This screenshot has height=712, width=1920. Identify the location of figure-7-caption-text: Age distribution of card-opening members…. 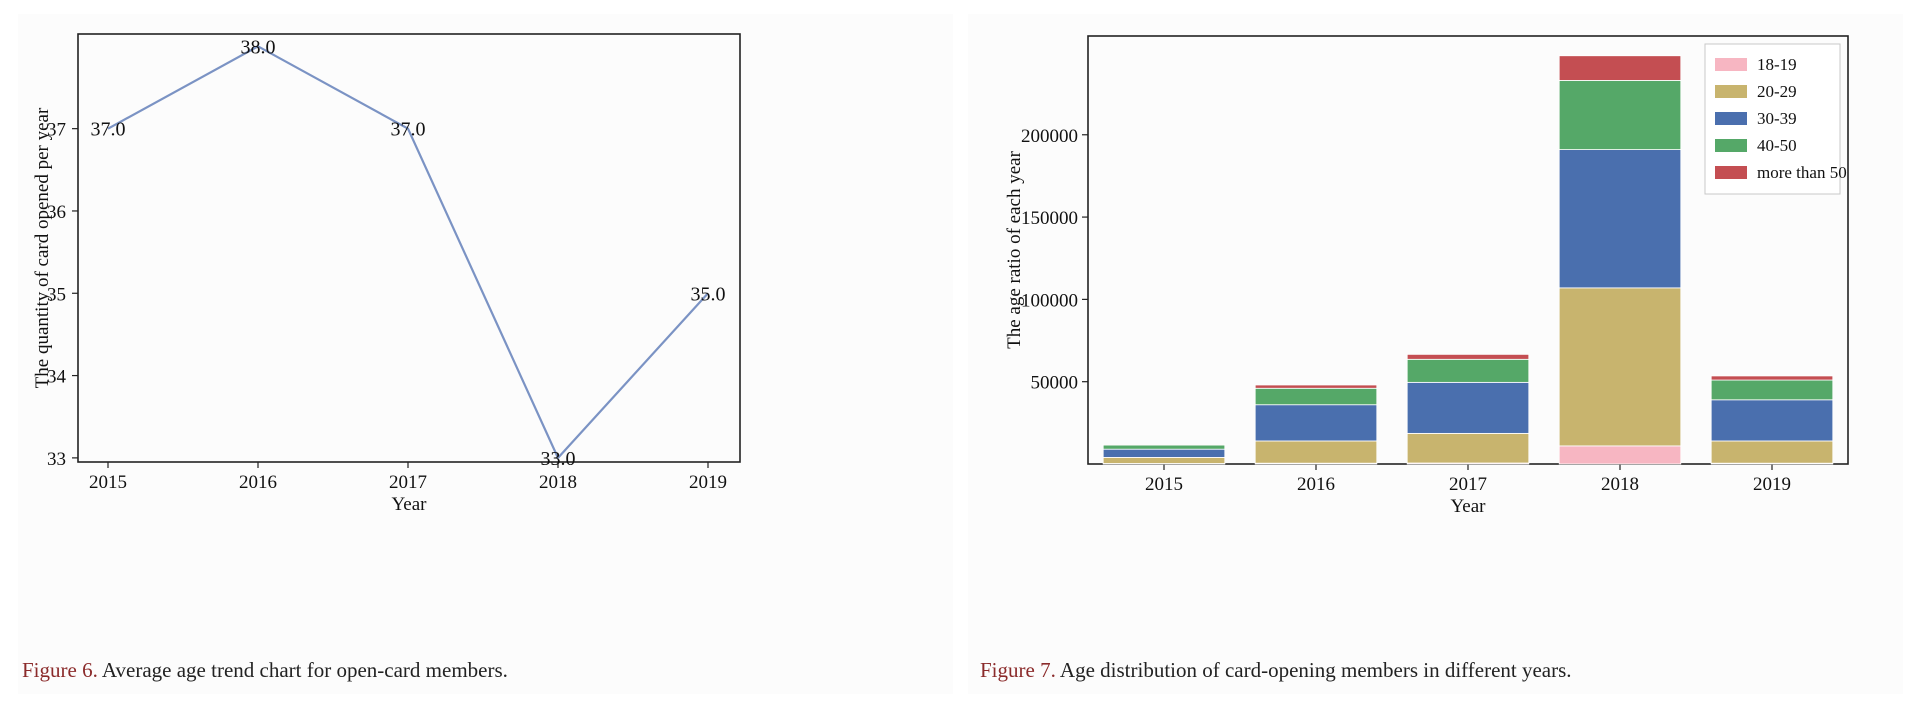
(1313, 670).